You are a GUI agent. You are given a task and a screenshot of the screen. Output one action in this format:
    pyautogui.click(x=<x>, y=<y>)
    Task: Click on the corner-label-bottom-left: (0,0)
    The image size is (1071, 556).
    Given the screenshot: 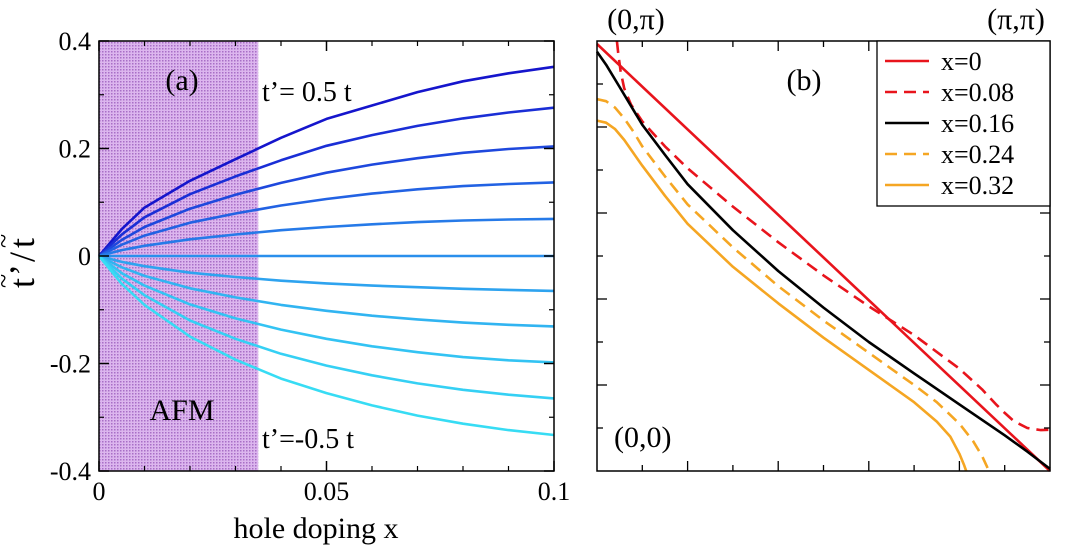 What is the action you would take?
    pyautogui.click(x=642, y=437)
    